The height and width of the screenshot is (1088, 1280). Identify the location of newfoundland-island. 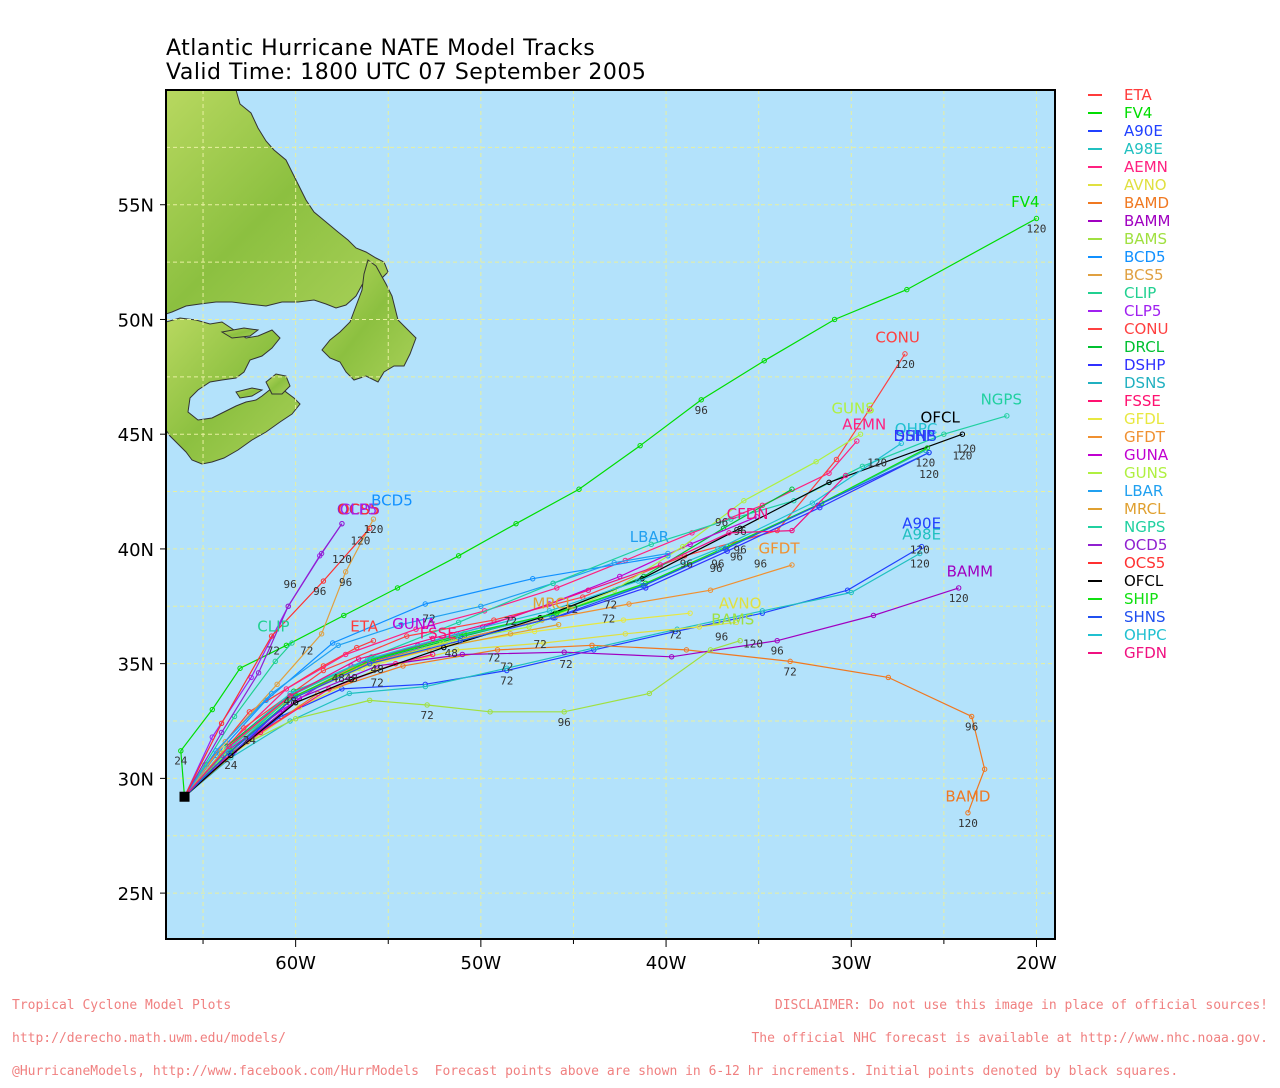
(369, 321).